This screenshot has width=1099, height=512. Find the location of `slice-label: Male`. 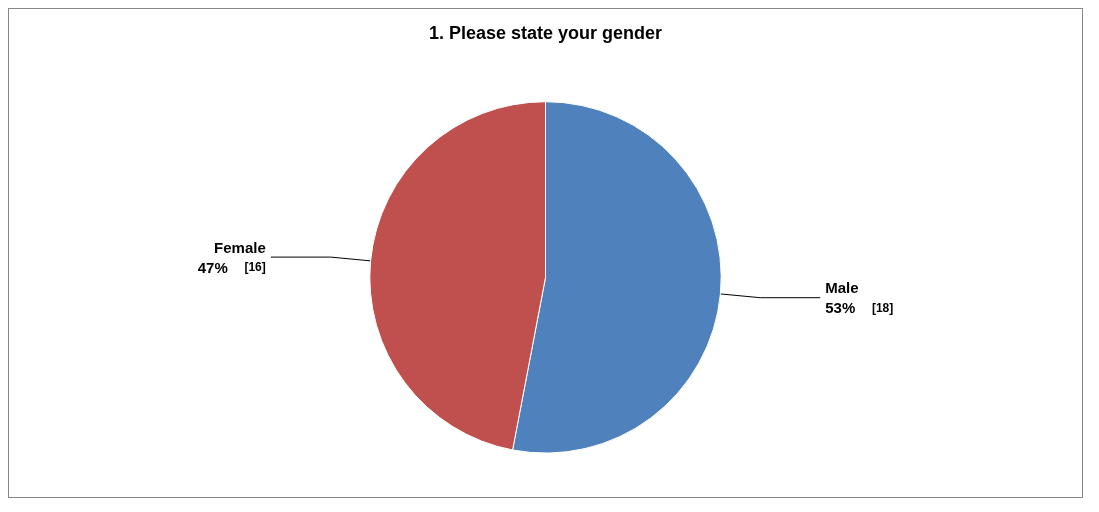

slice-label: Male is located at coordinates (842, 288).